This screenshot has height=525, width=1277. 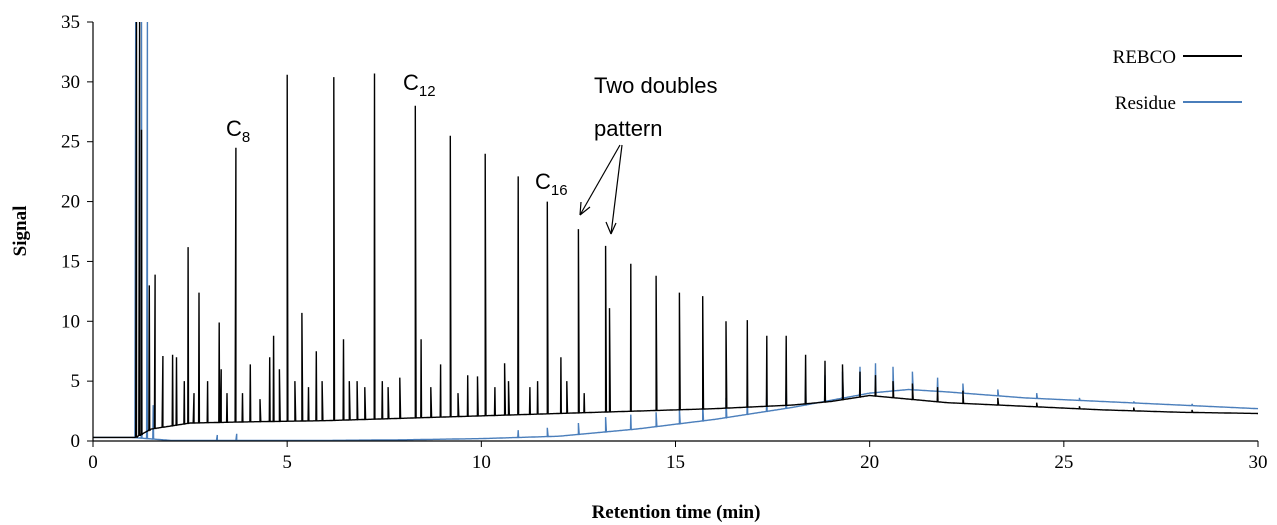 I want to click on annotation-c8-base: C, so click(x=234, y=128).